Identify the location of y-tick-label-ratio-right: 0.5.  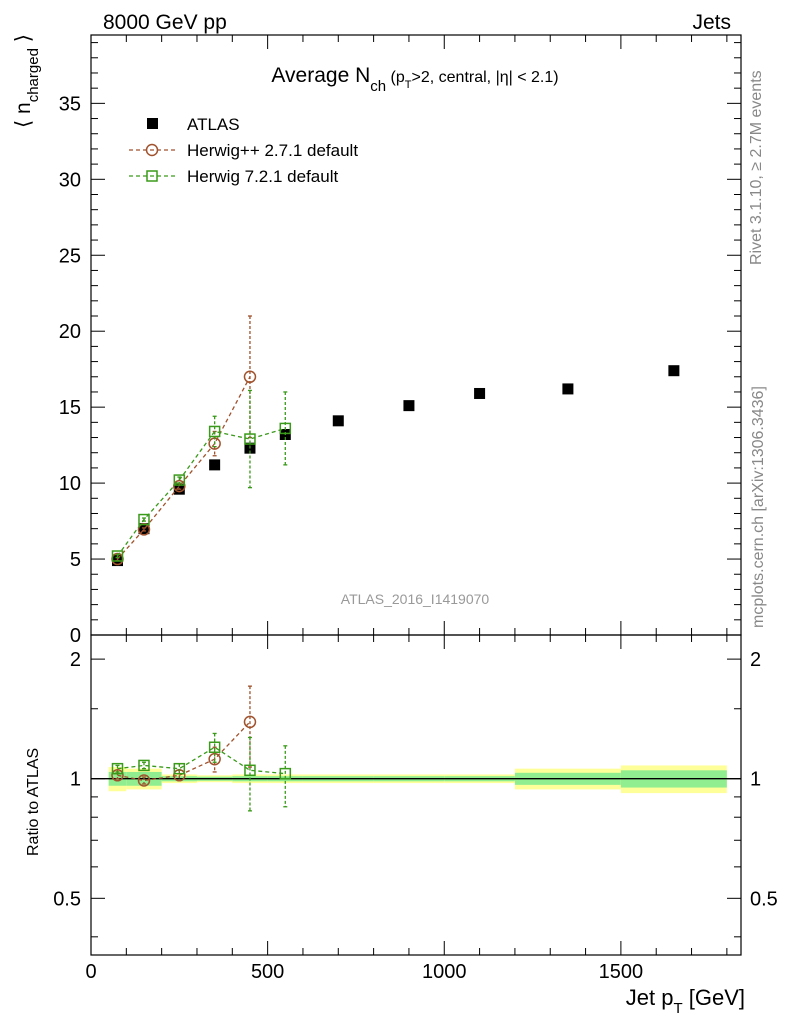
(764, 899).